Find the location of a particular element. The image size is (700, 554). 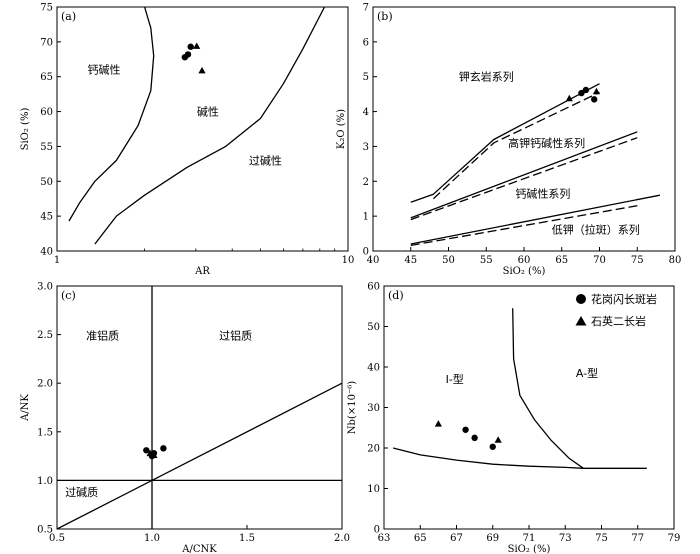

panel-label: (c) is located at coordinates (68, 295).